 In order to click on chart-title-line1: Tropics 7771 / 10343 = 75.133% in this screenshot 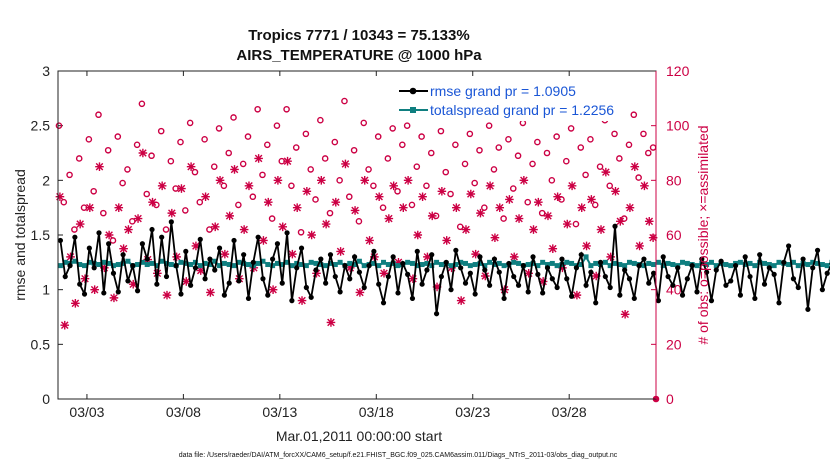, I will do `click(358, 35)`.